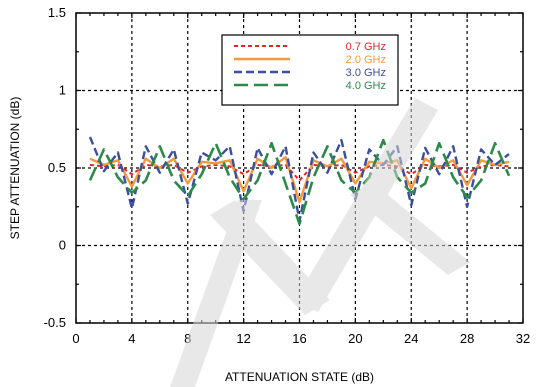  I want to click on x-tick-labels: 048121620242832, so click(301, 338).